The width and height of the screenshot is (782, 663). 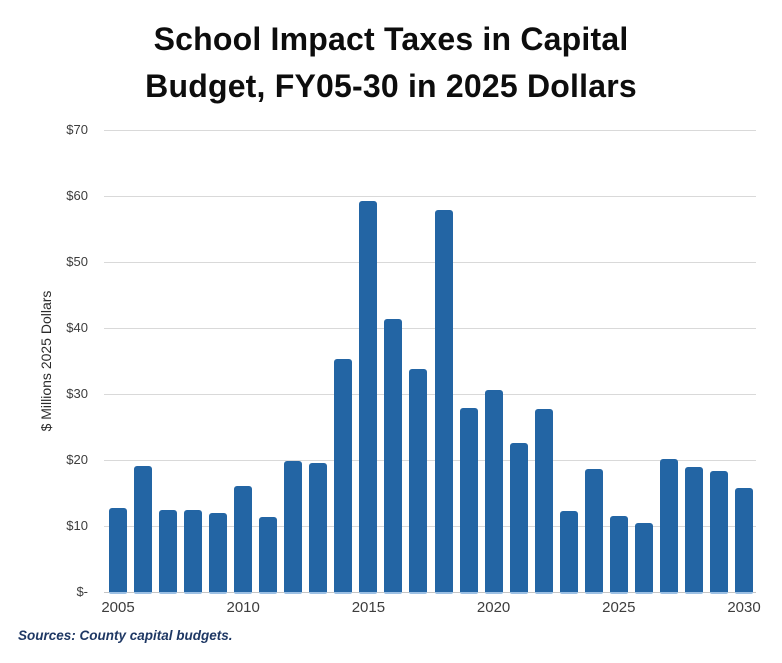 What do you see at coordinates (143, 529) in the screenshot?
I see `bar-2006` at bounding box center [143, 529].